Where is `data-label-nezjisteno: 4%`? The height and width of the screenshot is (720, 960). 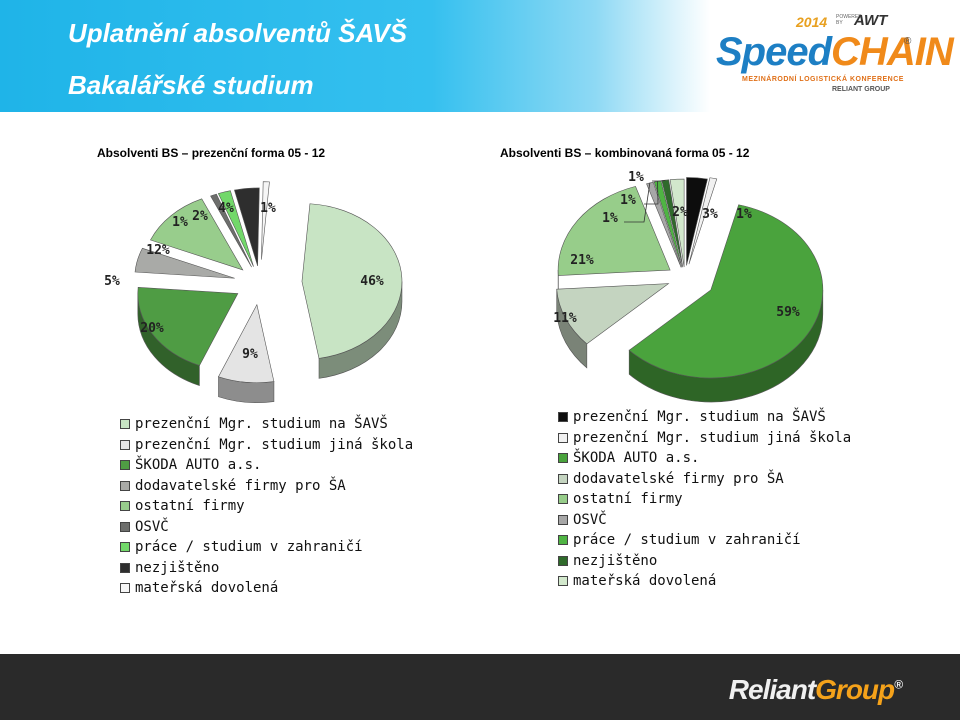 data-label-nezjisteno: 4% is located at coordinates (226, 208).